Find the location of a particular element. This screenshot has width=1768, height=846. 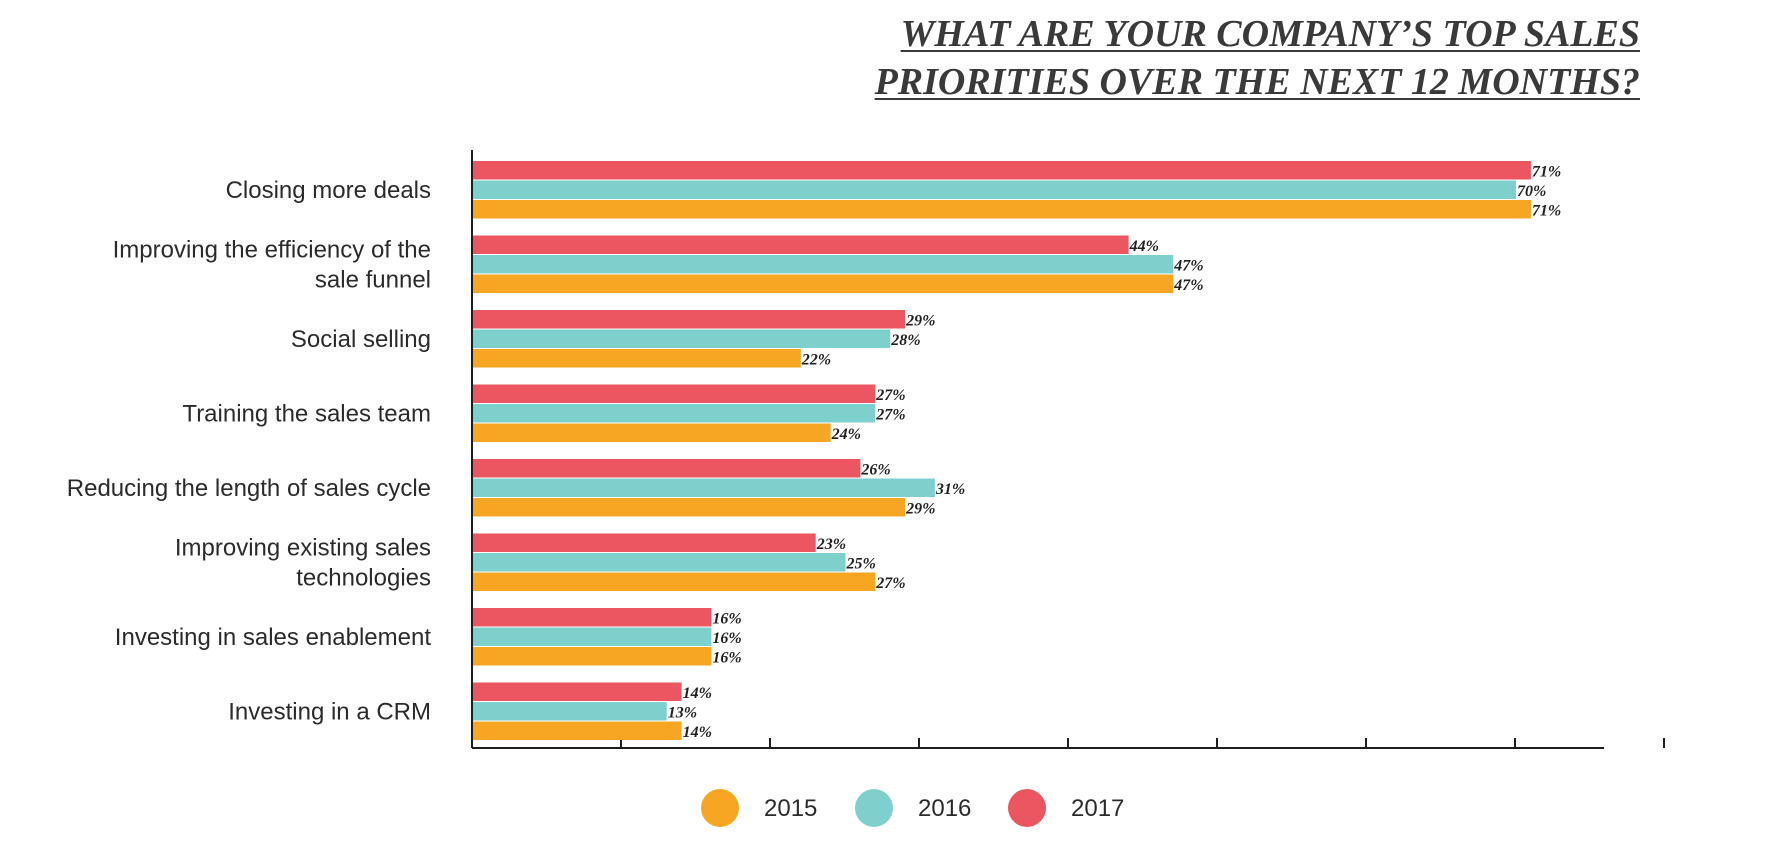

legend-swatch-2016 is located at coordinates (874, 808).